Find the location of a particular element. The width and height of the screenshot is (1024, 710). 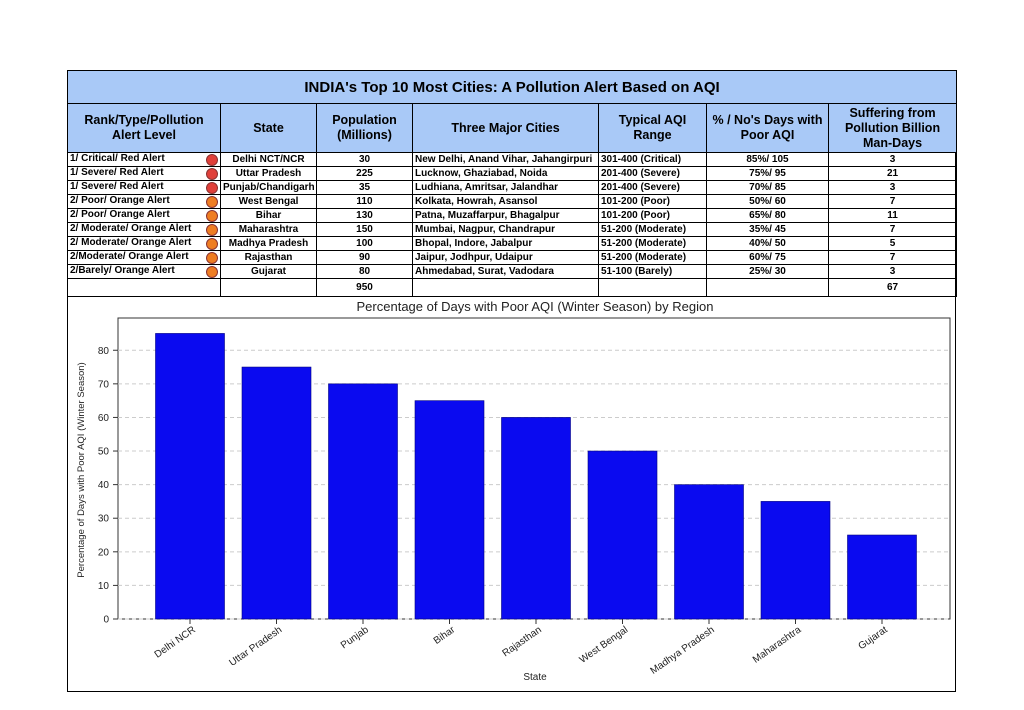

cell: 201-400 (Severe) is located at coordinates (652, 173).